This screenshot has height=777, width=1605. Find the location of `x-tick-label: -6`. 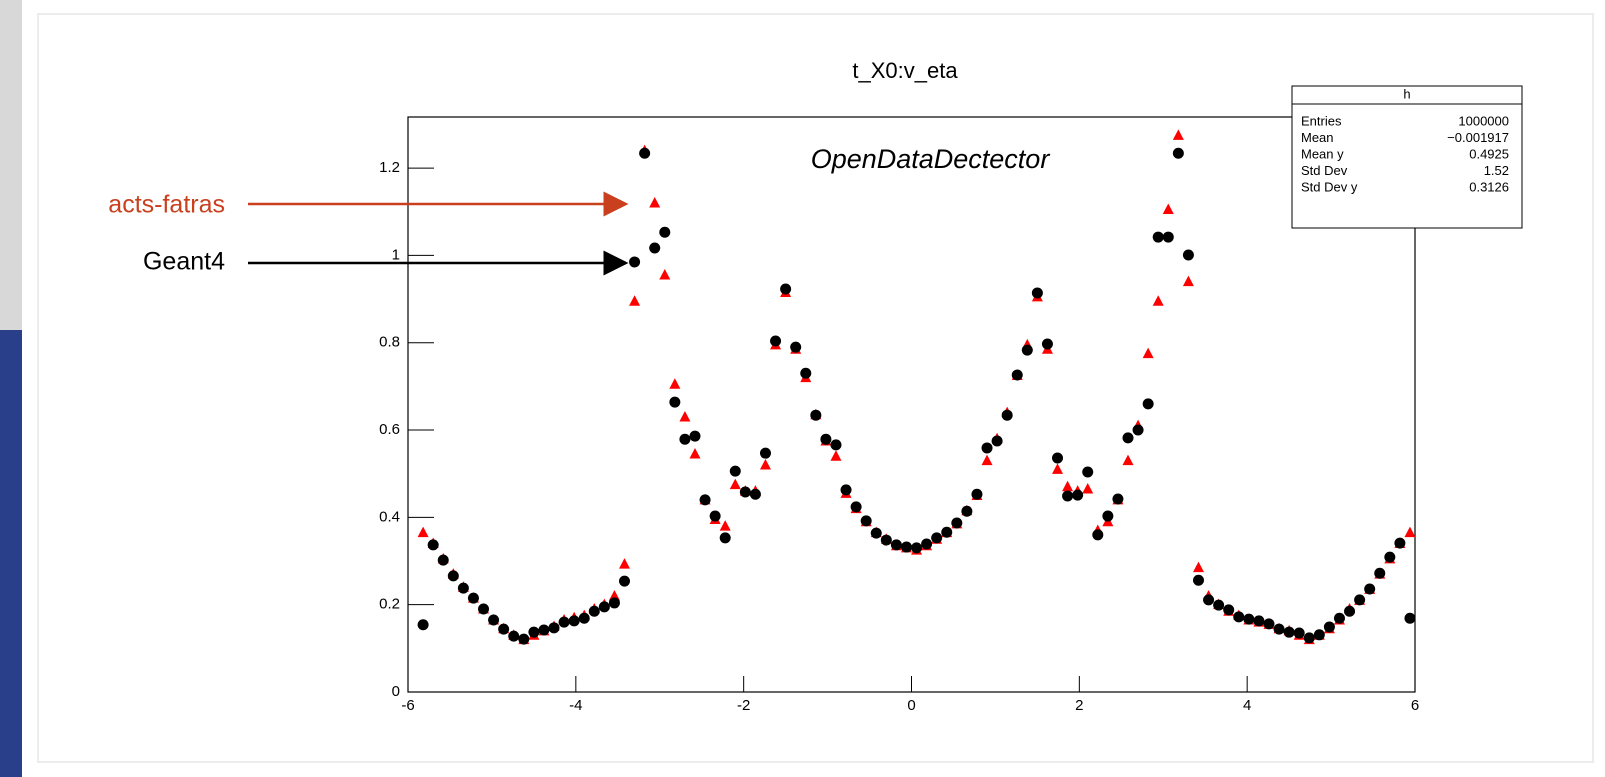

x-tick-label: -6 is located at coordinates (407, 705).